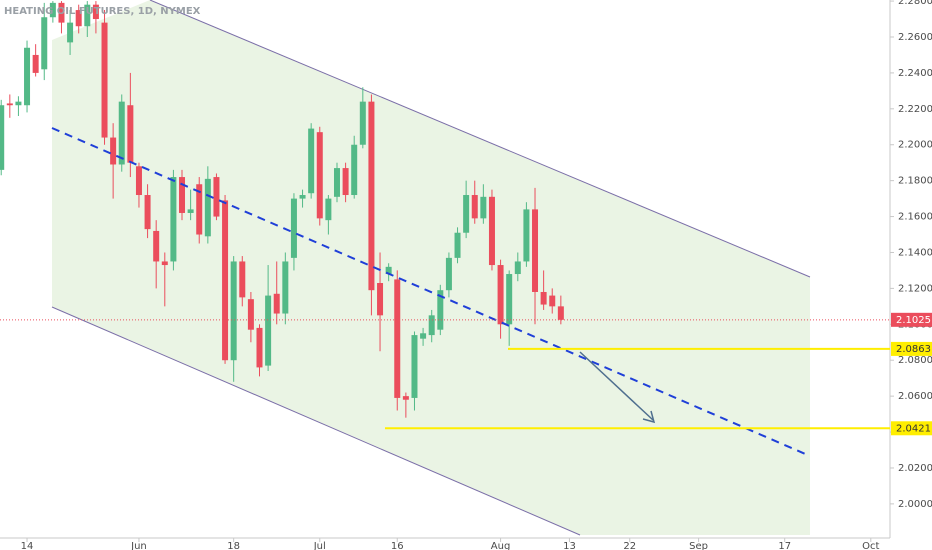 This screenshot has height=550, width=932. I want to click on y-tick-label: 2.0800, so click(915, 360).